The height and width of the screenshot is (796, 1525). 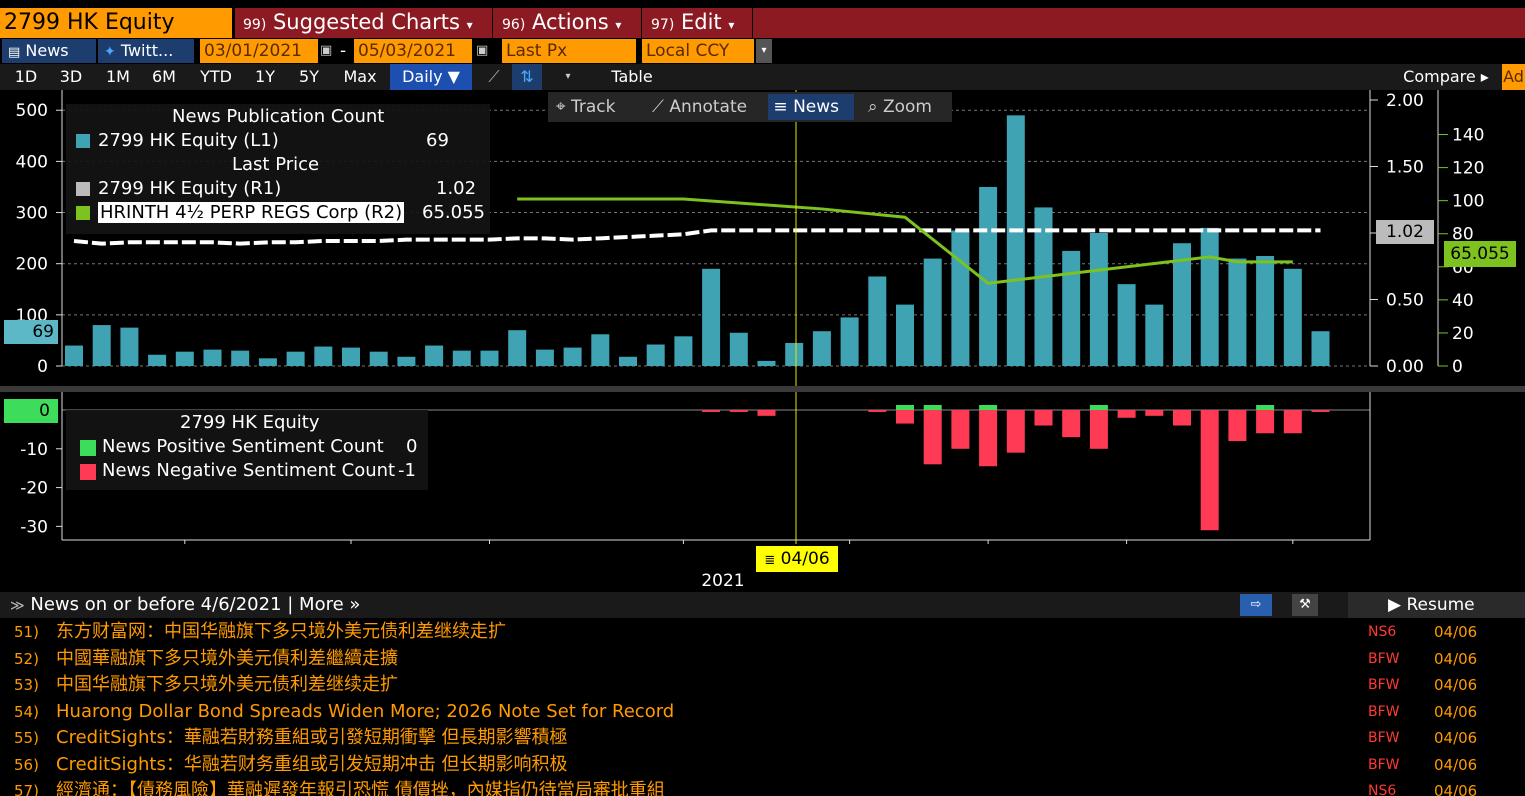 What do you see at coordinates (360, 76) in the screenshot?
I see `period-max: Max` at bounding box center [360, 76].